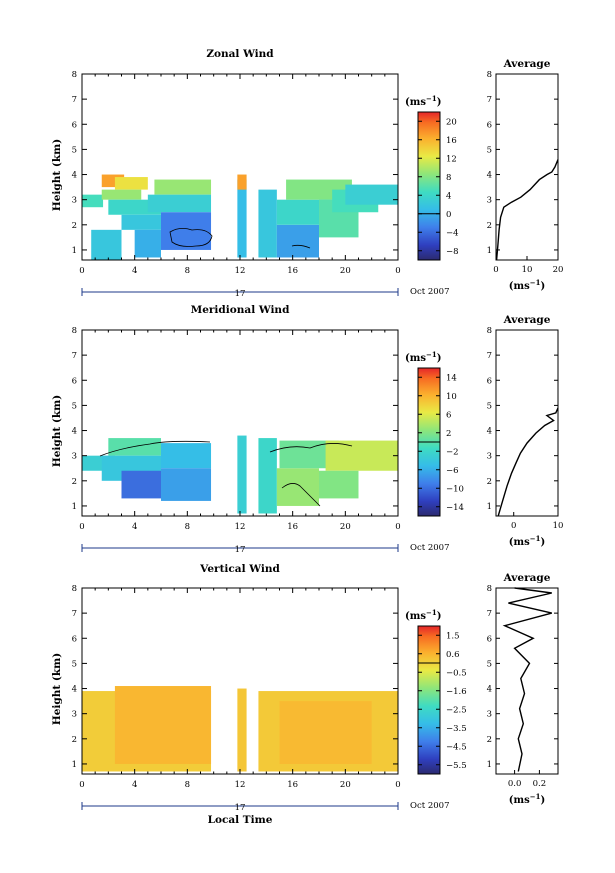 This screenshot has height=873, width=615. What do you see at coordinates (74, 664) in the screenshot?
I see `y-tick-label: 5` at bounding box center [74, 664].